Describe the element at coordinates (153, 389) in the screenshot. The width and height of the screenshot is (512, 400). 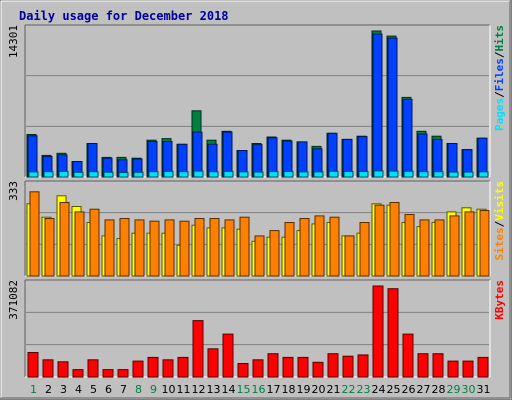
I see `day-label-9: 9` at that location.